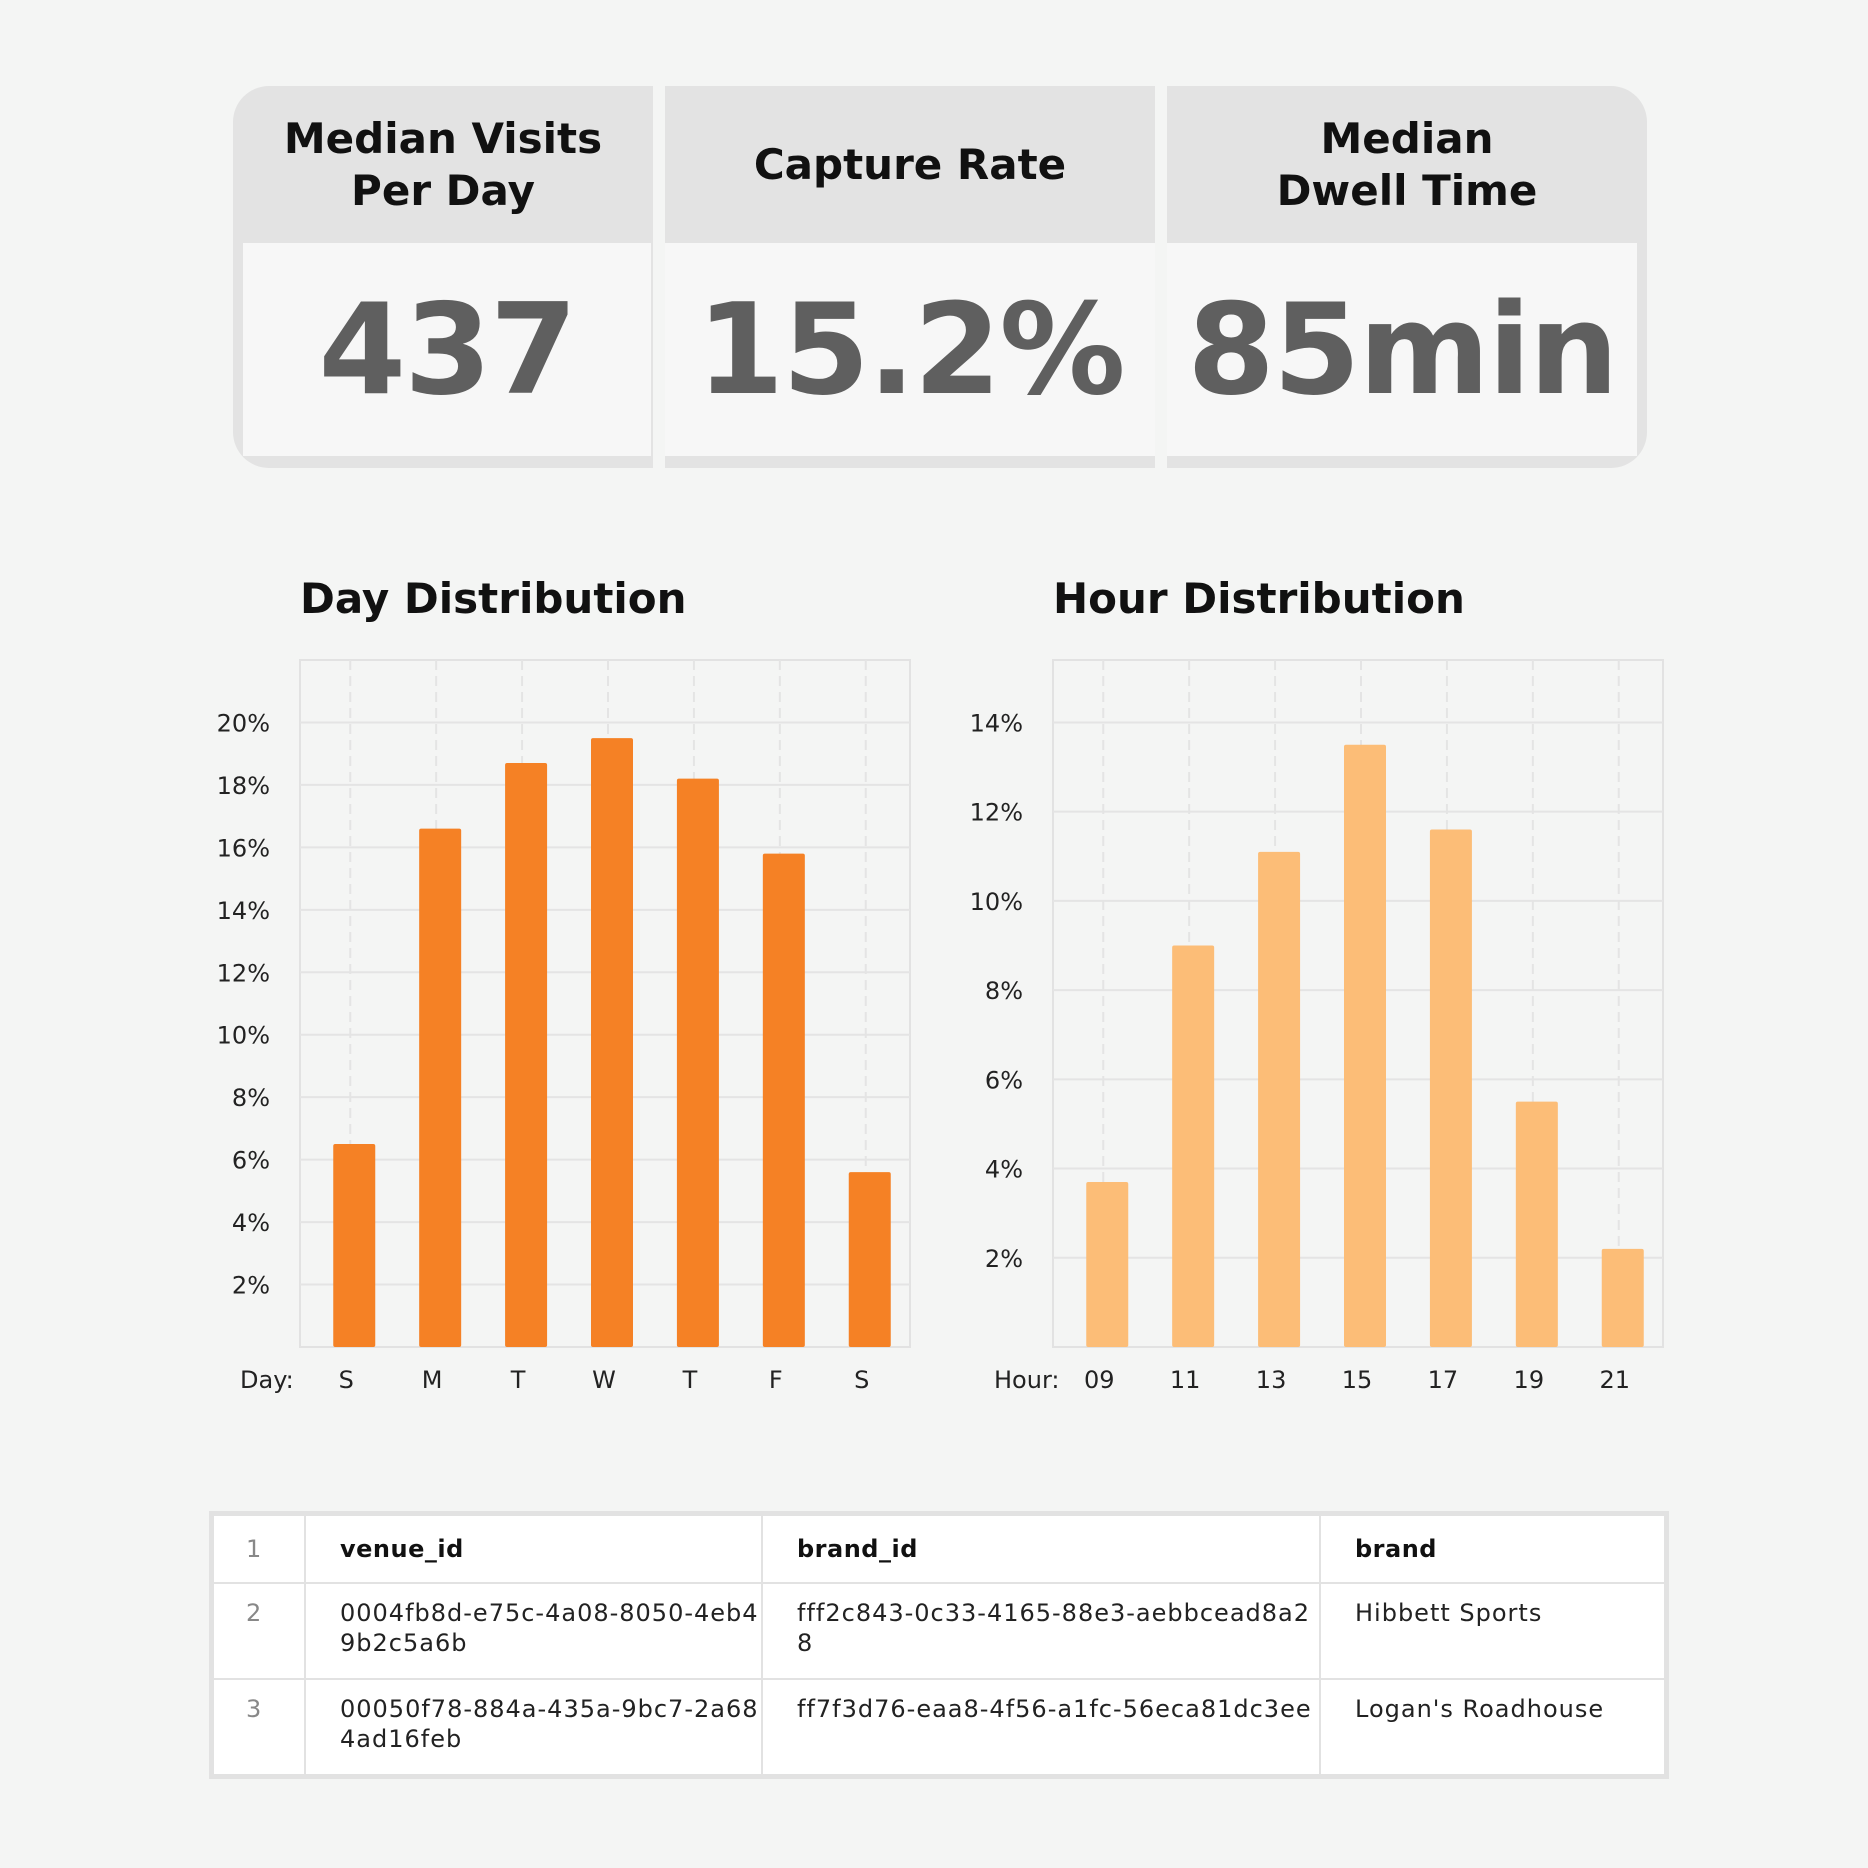 The width and height of the screenshot is (1868, 1868). I want to click on x-tick-label: 11, so click(1185, 1380).